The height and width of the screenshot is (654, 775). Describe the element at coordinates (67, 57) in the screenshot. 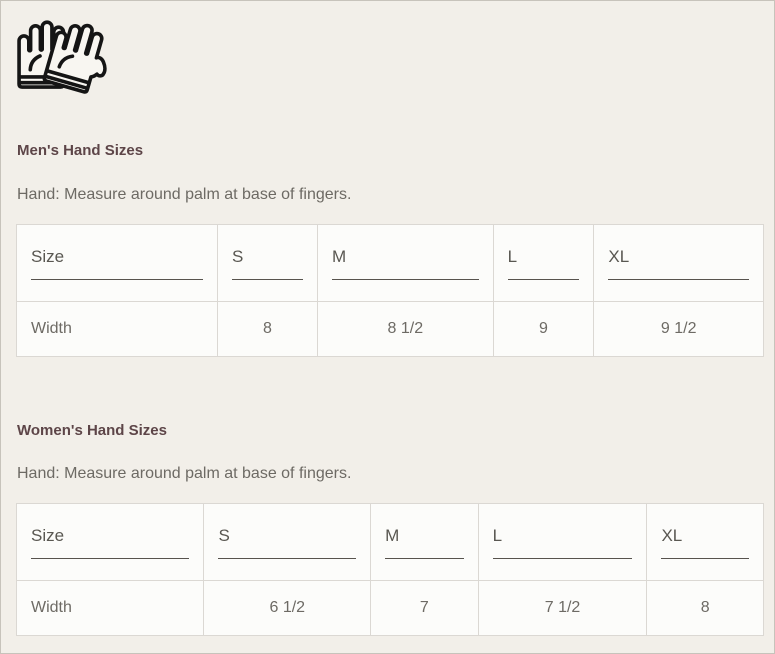

I see `gloves-icon-svg` at that location.